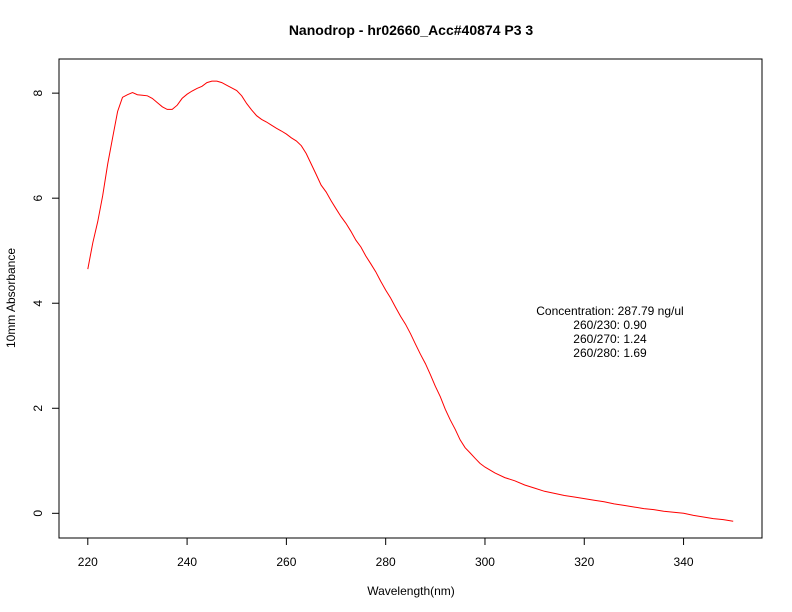 This screenshot has height=612, width=792. I want to click on x-tick-label: 240, so click(187, 562).